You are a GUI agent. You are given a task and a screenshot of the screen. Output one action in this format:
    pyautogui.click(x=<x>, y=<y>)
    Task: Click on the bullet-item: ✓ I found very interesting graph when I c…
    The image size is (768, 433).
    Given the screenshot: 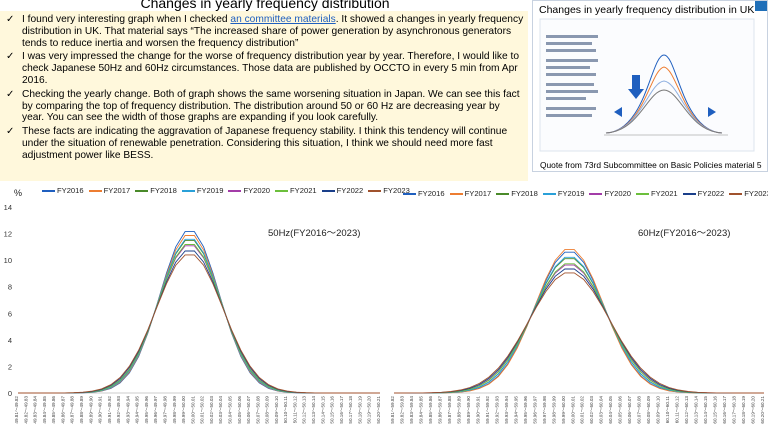 What is the action you would take?
    pyautogui.click(x=265, y=31)
    